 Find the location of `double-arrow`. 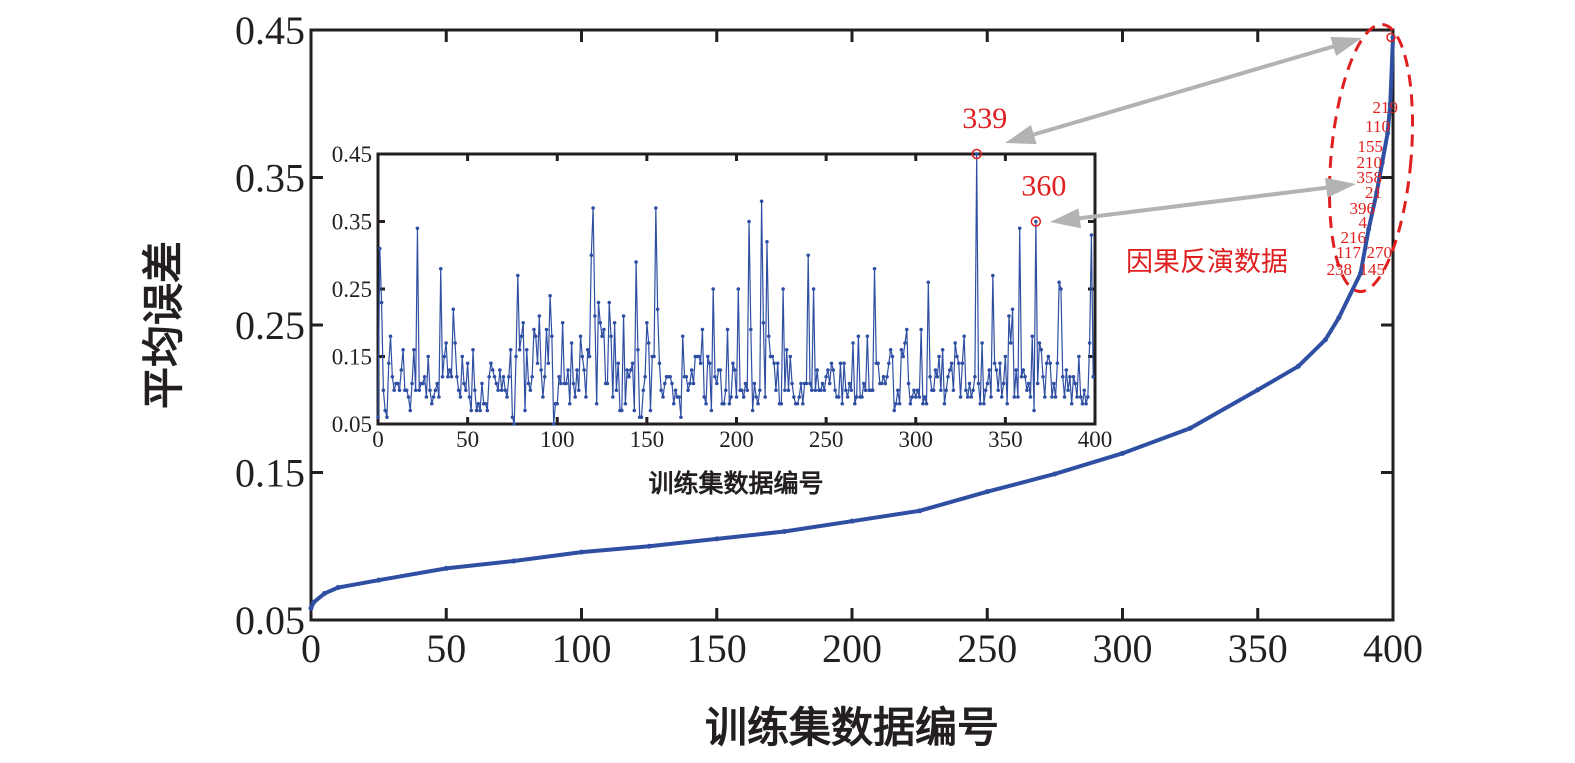

double-arrow is located at coordinates (1203, 203).